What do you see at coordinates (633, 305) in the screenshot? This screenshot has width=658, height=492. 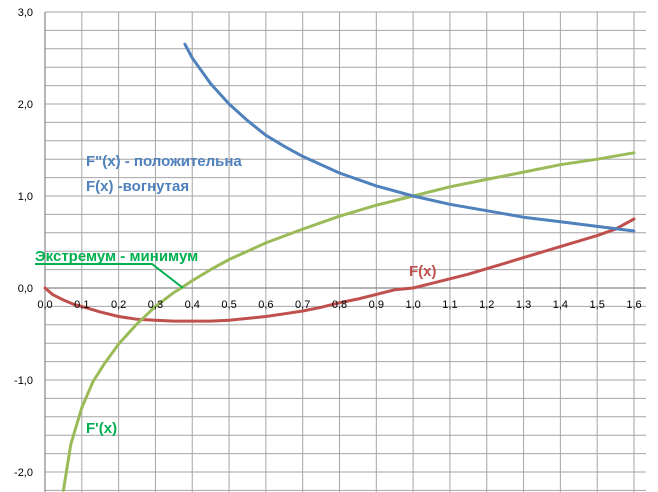 I see `x-tick-label: 1,6` at bounding box center [633, 305].